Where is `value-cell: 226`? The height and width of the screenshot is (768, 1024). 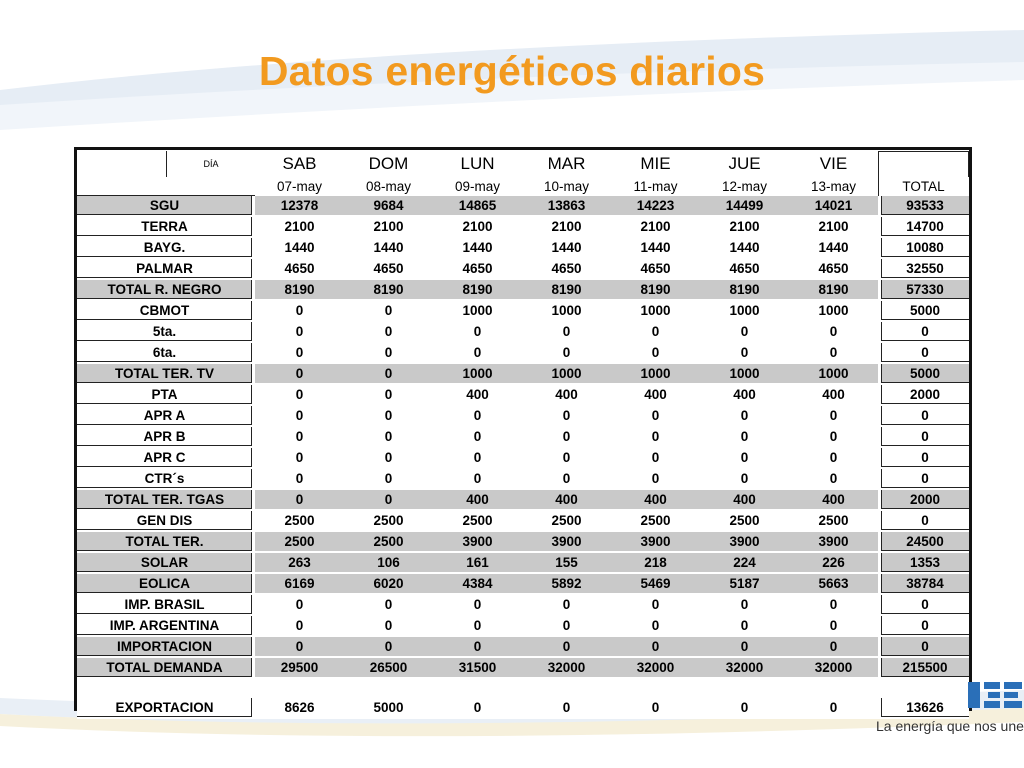 value-cell: 226 is located at coordinates (833, 563).